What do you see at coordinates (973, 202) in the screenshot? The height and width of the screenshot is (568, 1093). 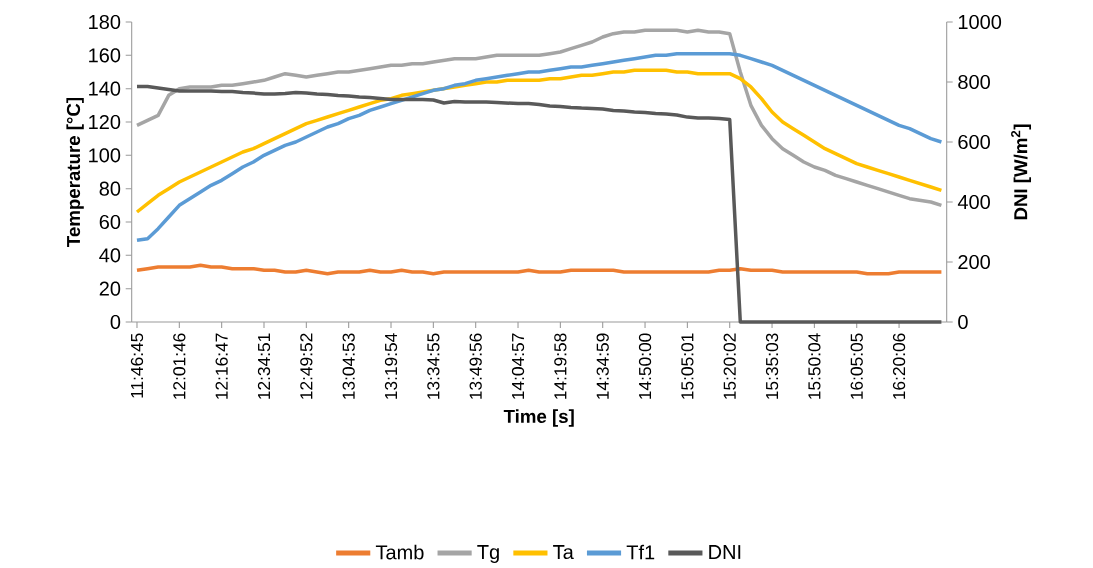 I see `y2-tick-label: 400` at bounding box center [973, 202].